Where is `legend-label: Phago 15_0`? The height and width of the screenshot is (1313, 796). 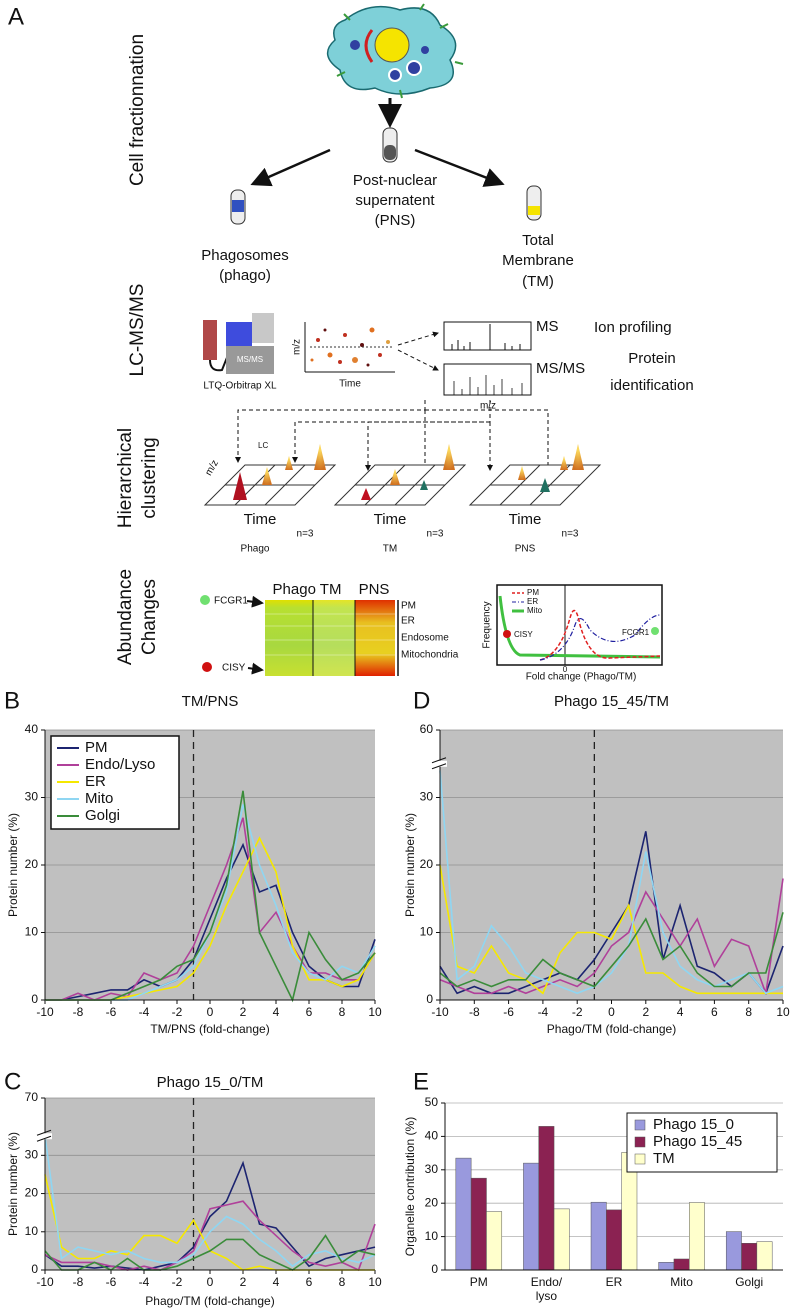 legend-label: Phago 15_0 is located at coordinates (693, 1124).